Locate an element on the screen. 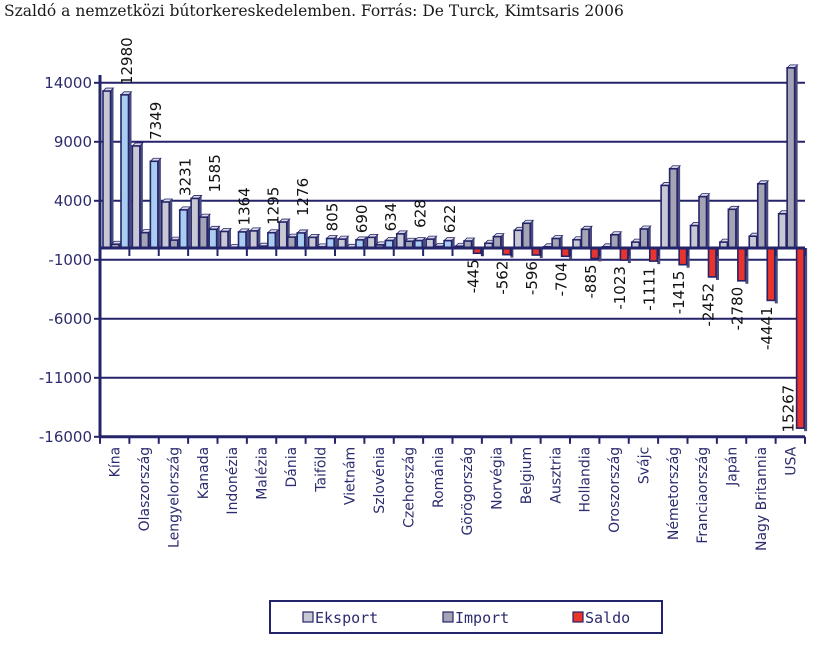  data-label: 1585 is located at coordinates (215, 173).